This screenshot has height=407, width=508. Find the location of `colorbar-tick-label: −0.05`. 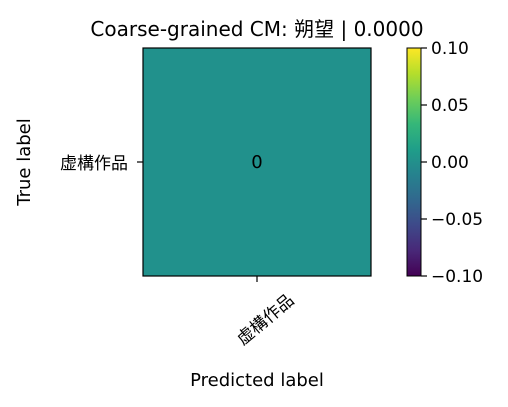

colorbar-tick-label: −0.05 is located at coordinates (457, 220).